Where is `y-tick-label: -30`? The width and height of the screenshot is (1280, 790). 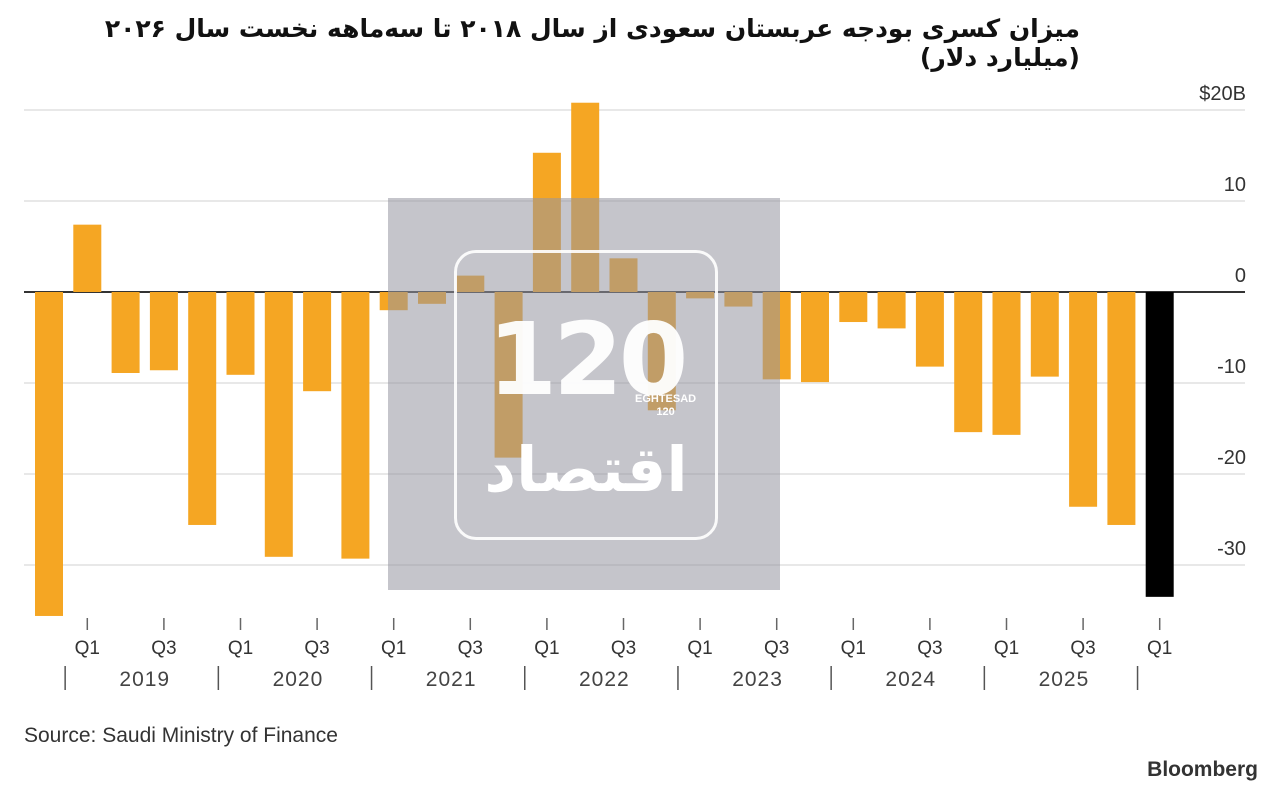
y-tick-label: -30 is located at coordinates (1231, 549).